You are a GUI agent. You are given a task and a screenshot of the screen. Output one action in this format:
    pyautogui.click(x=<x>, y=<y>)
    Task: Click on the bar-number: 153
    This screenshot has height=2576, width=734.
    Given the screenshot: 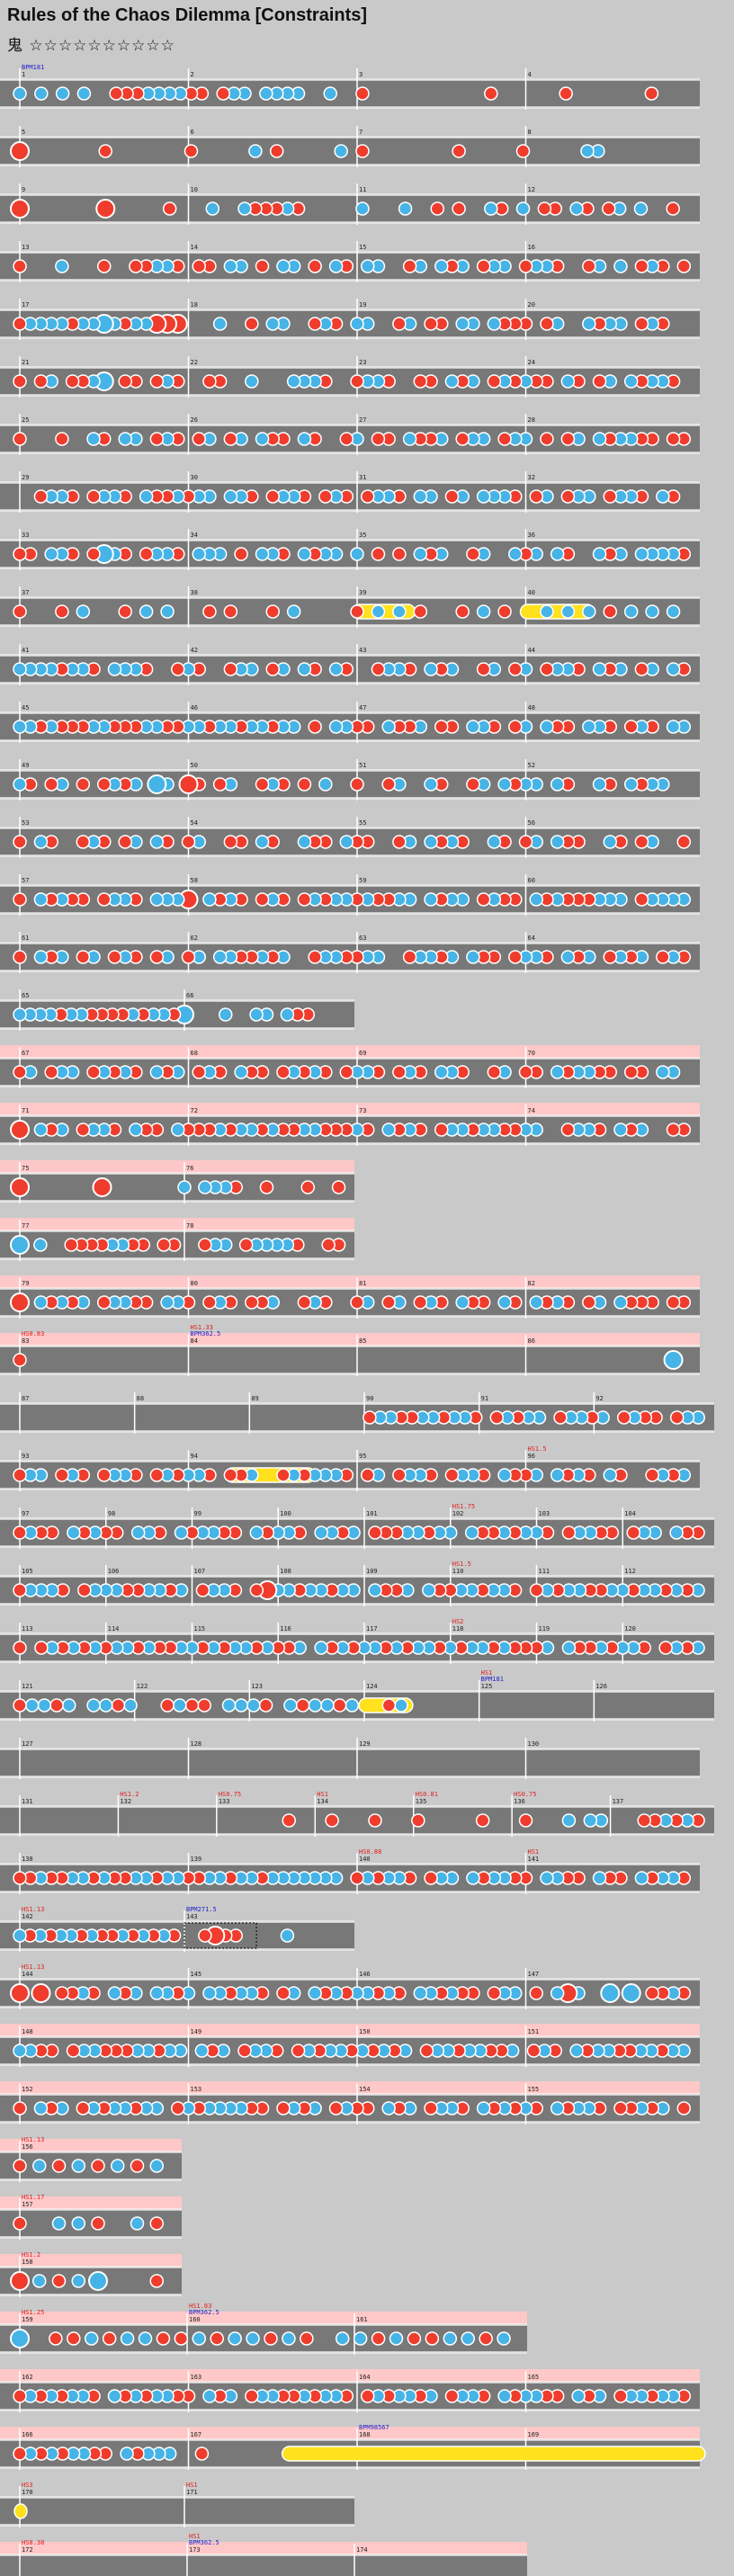 What is the action you would take?
    pyautogui.click(x=196, y=2089)
    